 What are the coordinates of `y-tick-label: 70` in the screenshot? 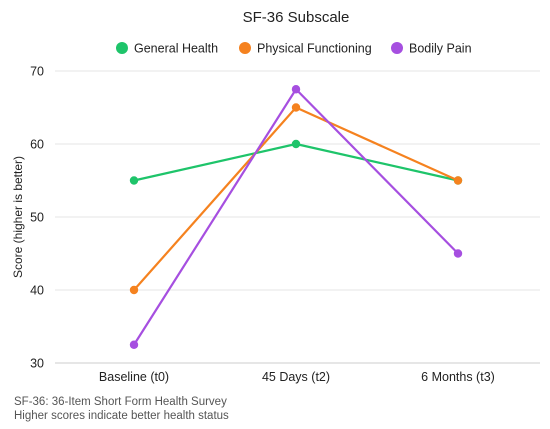 It's located at (37, 72).